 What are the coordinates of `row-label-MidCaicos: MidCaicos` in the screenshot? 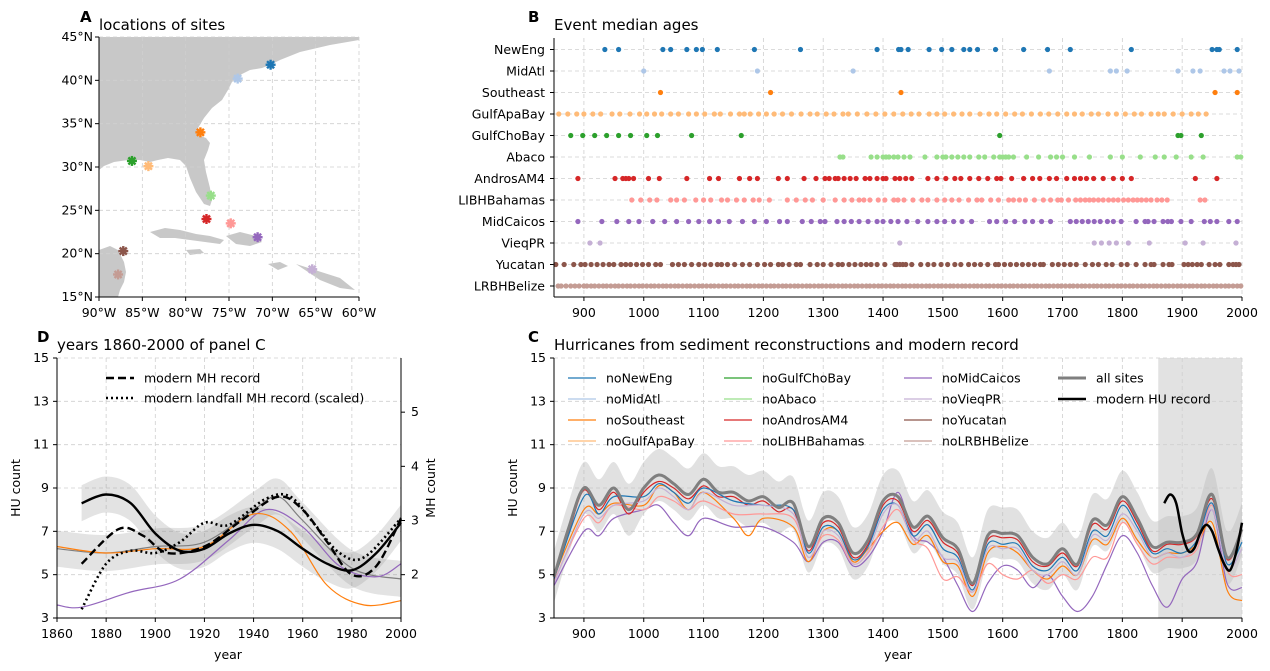 It's located at (513, 221).